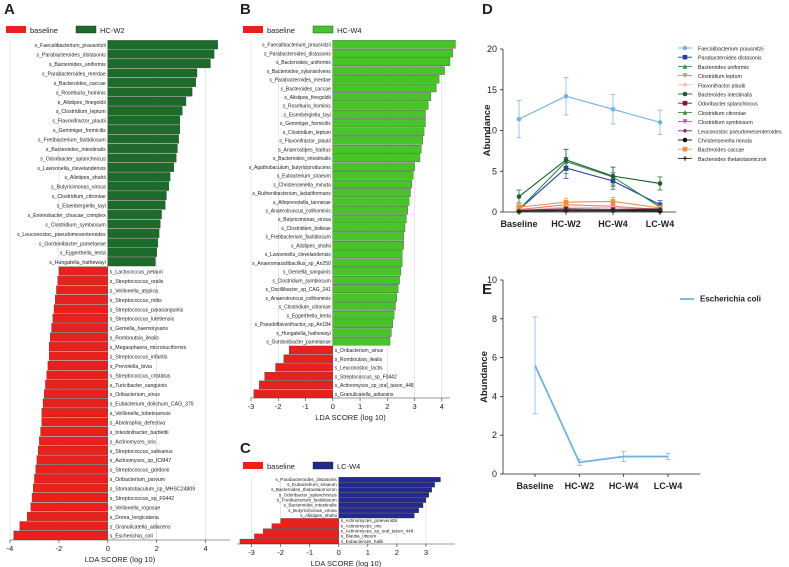 This screenshot has width=789, height=567. What do you see at coordinates (308, 494) in the screenshot?
I see `c-bar-label: s_Odoribacter_splanchnicus` at bounding box center [308, 494].